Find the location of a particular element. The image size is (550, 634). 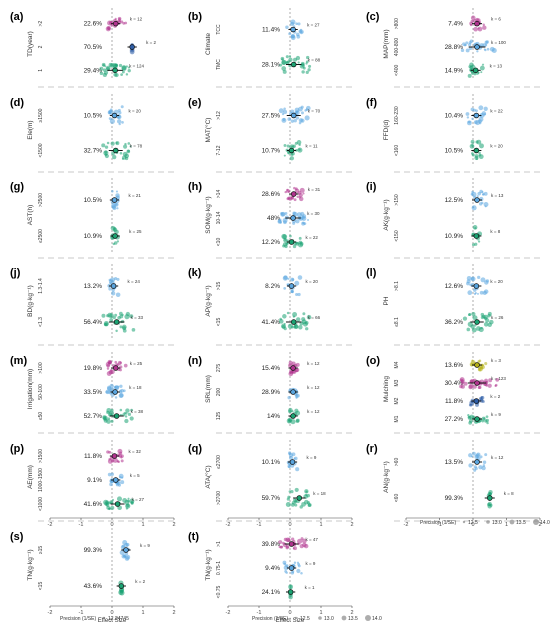

k-label: k = 2 is located at coordinates (140, 581).